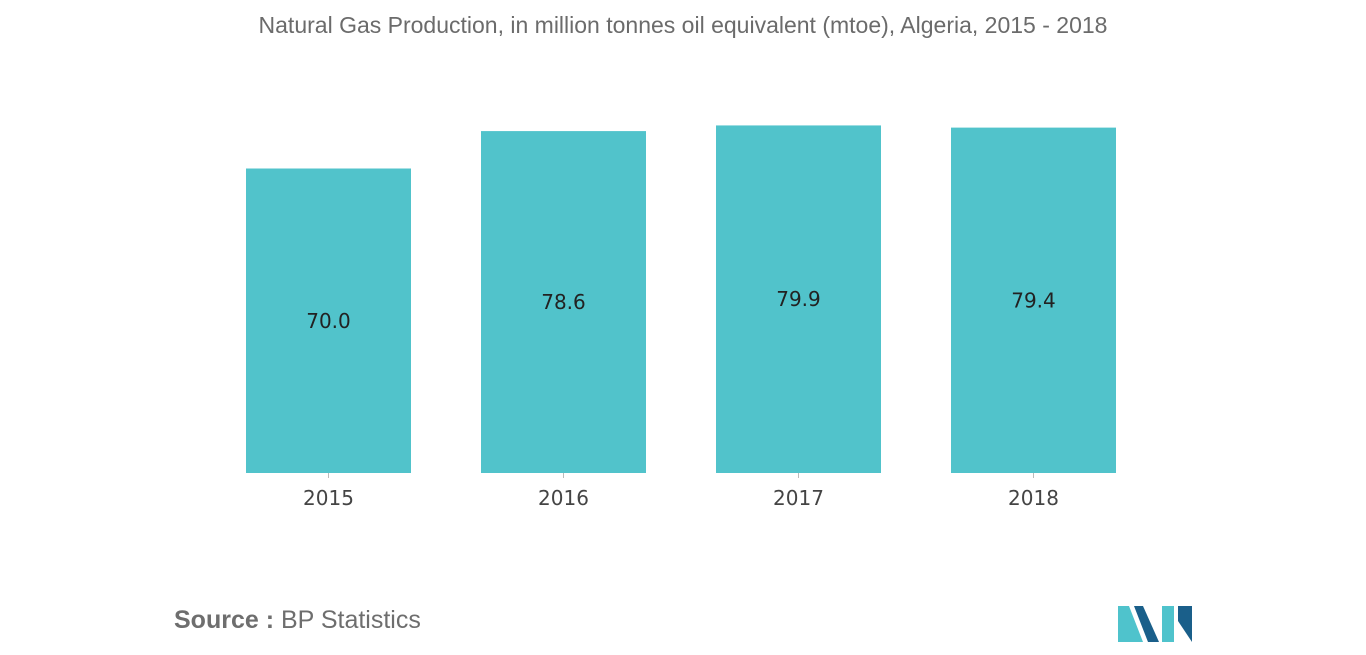 Image resolution: width=1366 pixels, height=655 pixels. What do you see at coordinates (681, 491) in the screenshot?
I see `x-axis: 2015 2016 2017 2018` at bounding box center [681, 491].